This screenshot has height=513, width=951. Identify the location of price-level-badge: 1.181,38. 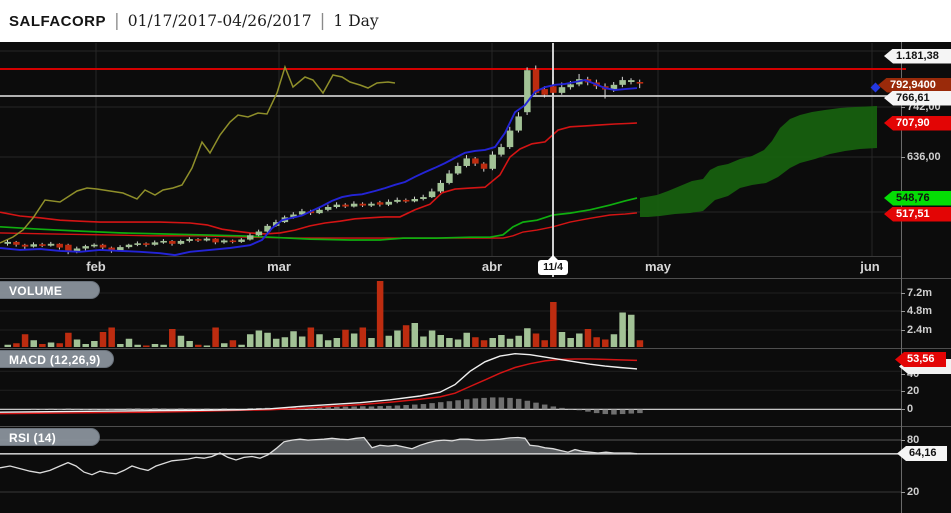
(917, 56).